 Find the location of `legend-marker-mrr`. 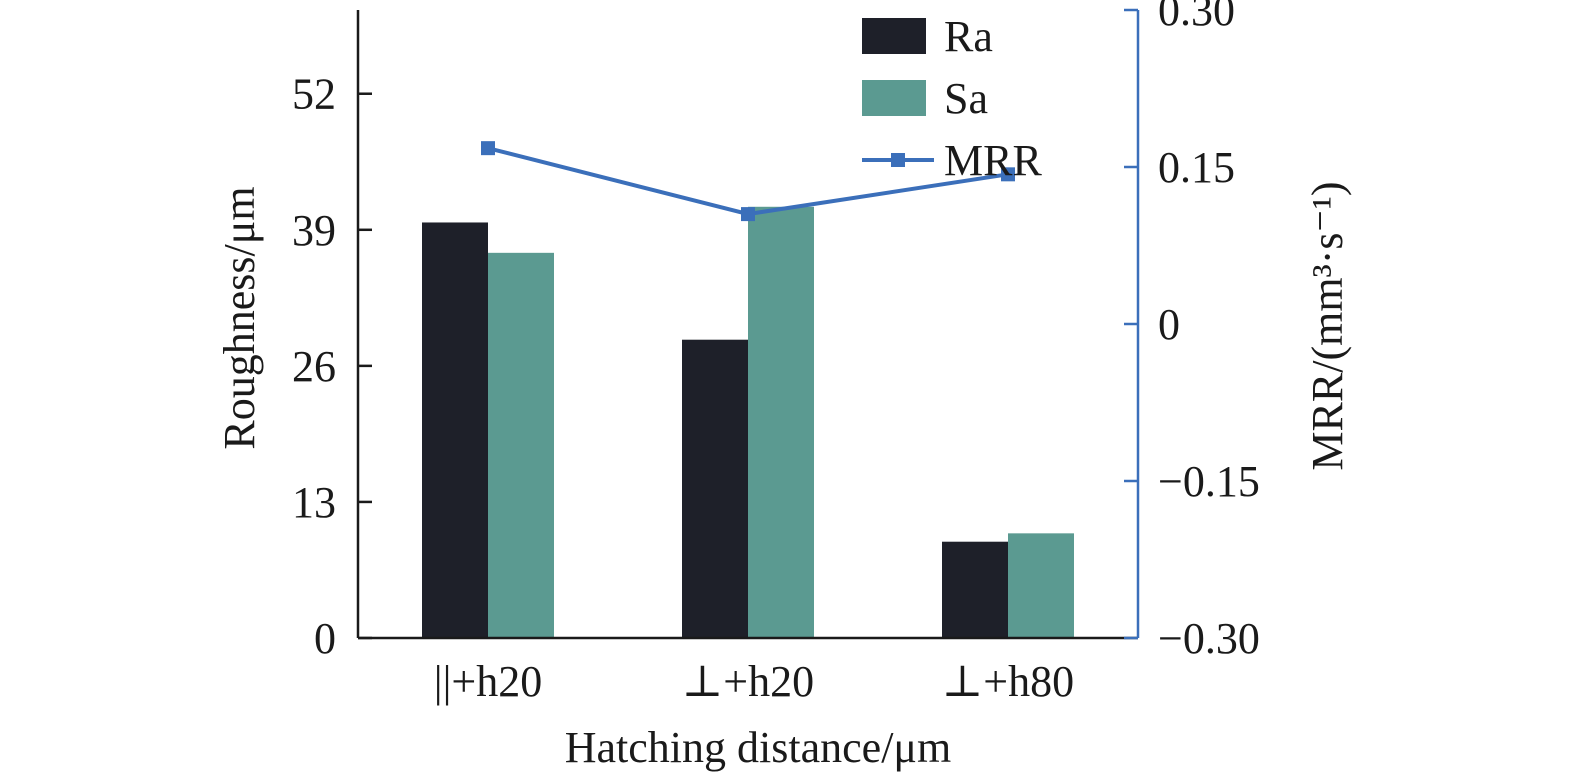

legend-marker-mrr is located at coordinates (898, 160).